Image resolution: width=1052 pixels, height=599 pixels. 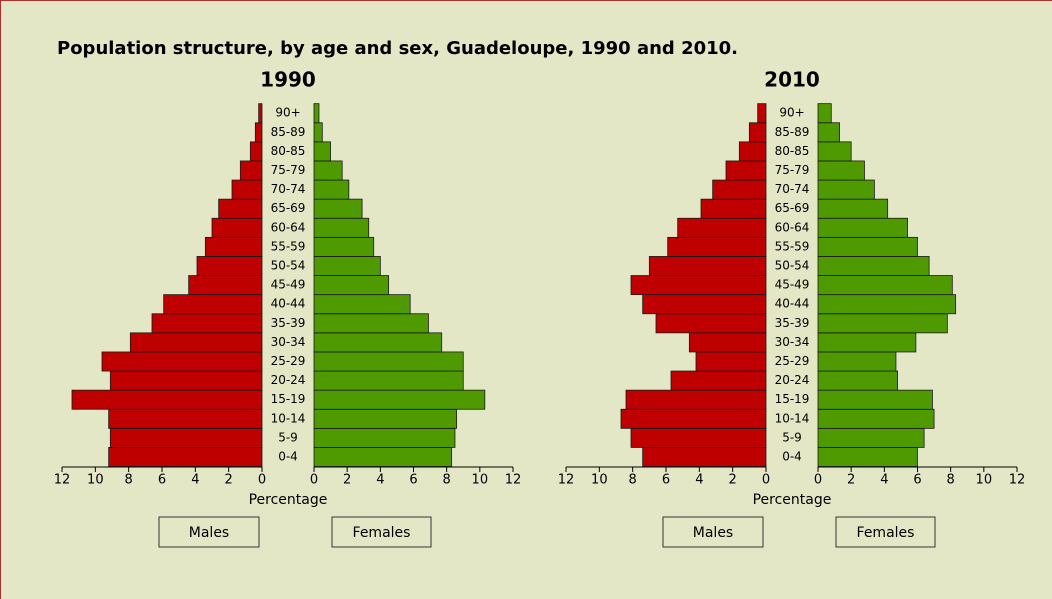 What do you see at coordinates (792, 323) in the screenshot?
I see `category-label: 35-39` at bounding box center [792, 323].